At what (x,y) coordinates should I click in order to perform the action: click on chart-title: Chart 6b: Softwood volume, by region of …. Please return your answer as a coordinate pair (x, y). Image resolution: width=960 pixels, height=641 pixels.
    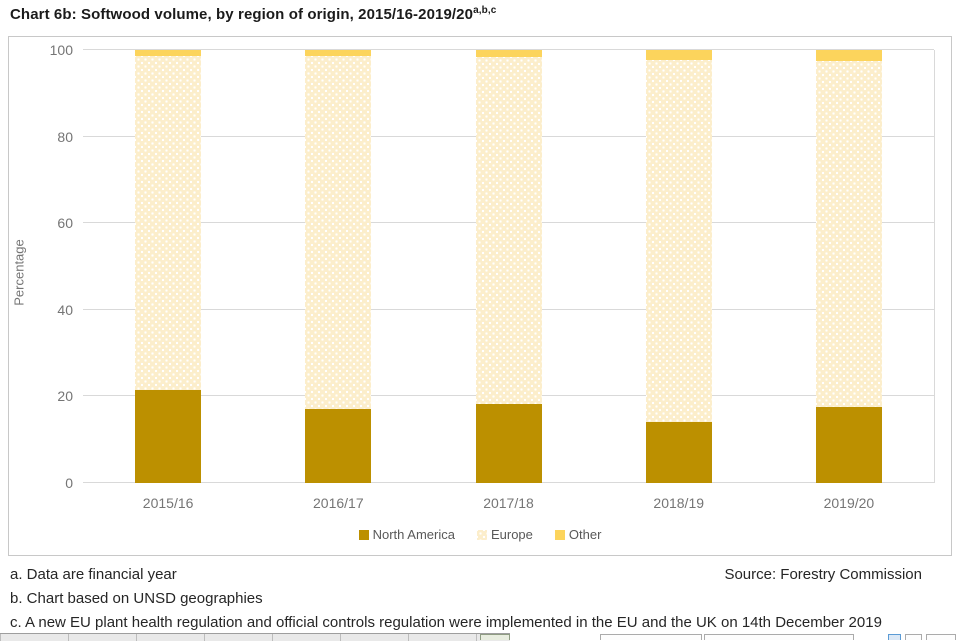
    Looking at the image, I should click on (253, 14).